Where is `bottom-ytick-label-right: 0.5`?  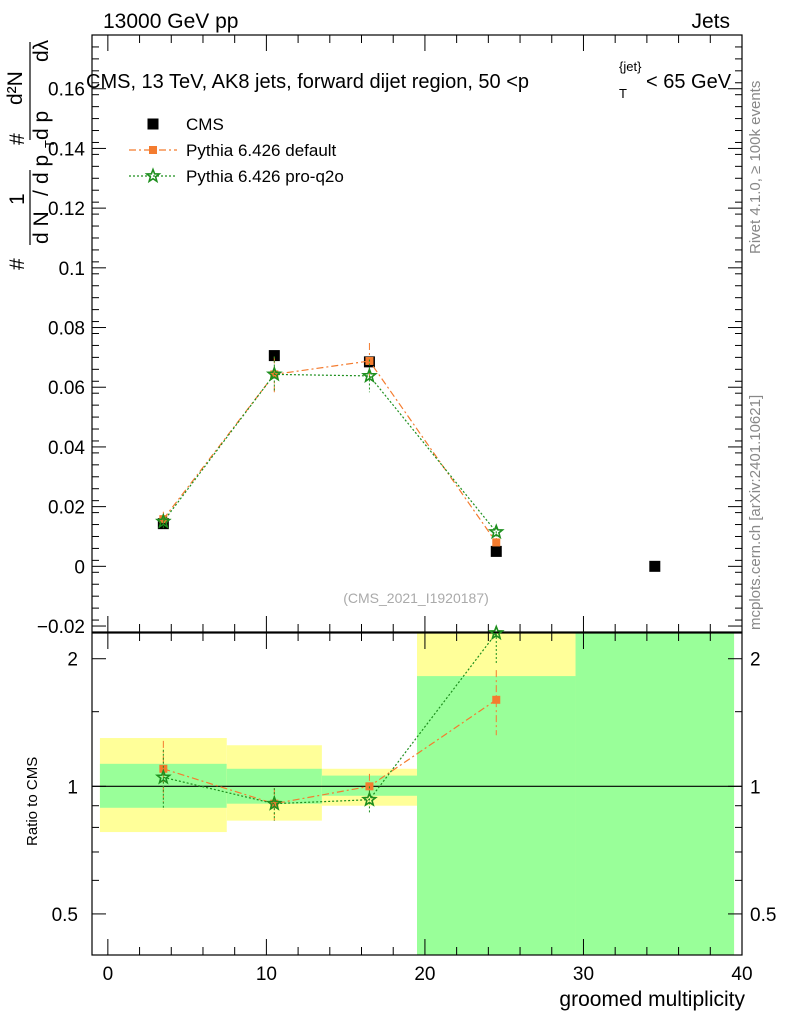 bottom-ytick-label-right: 0.5 is located at coordinates (763, 915).